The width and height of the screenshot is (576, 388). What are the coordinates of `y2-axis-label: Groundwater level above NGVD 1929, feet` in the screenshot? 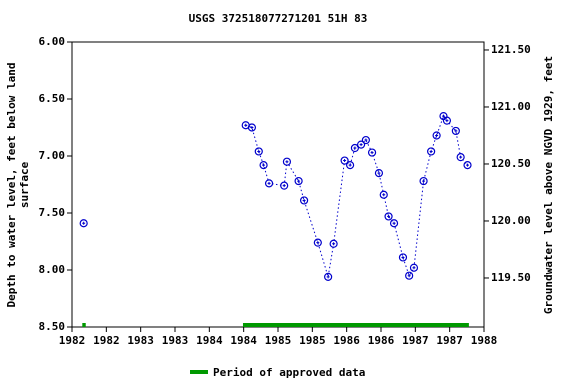 It's located at (548, 185).